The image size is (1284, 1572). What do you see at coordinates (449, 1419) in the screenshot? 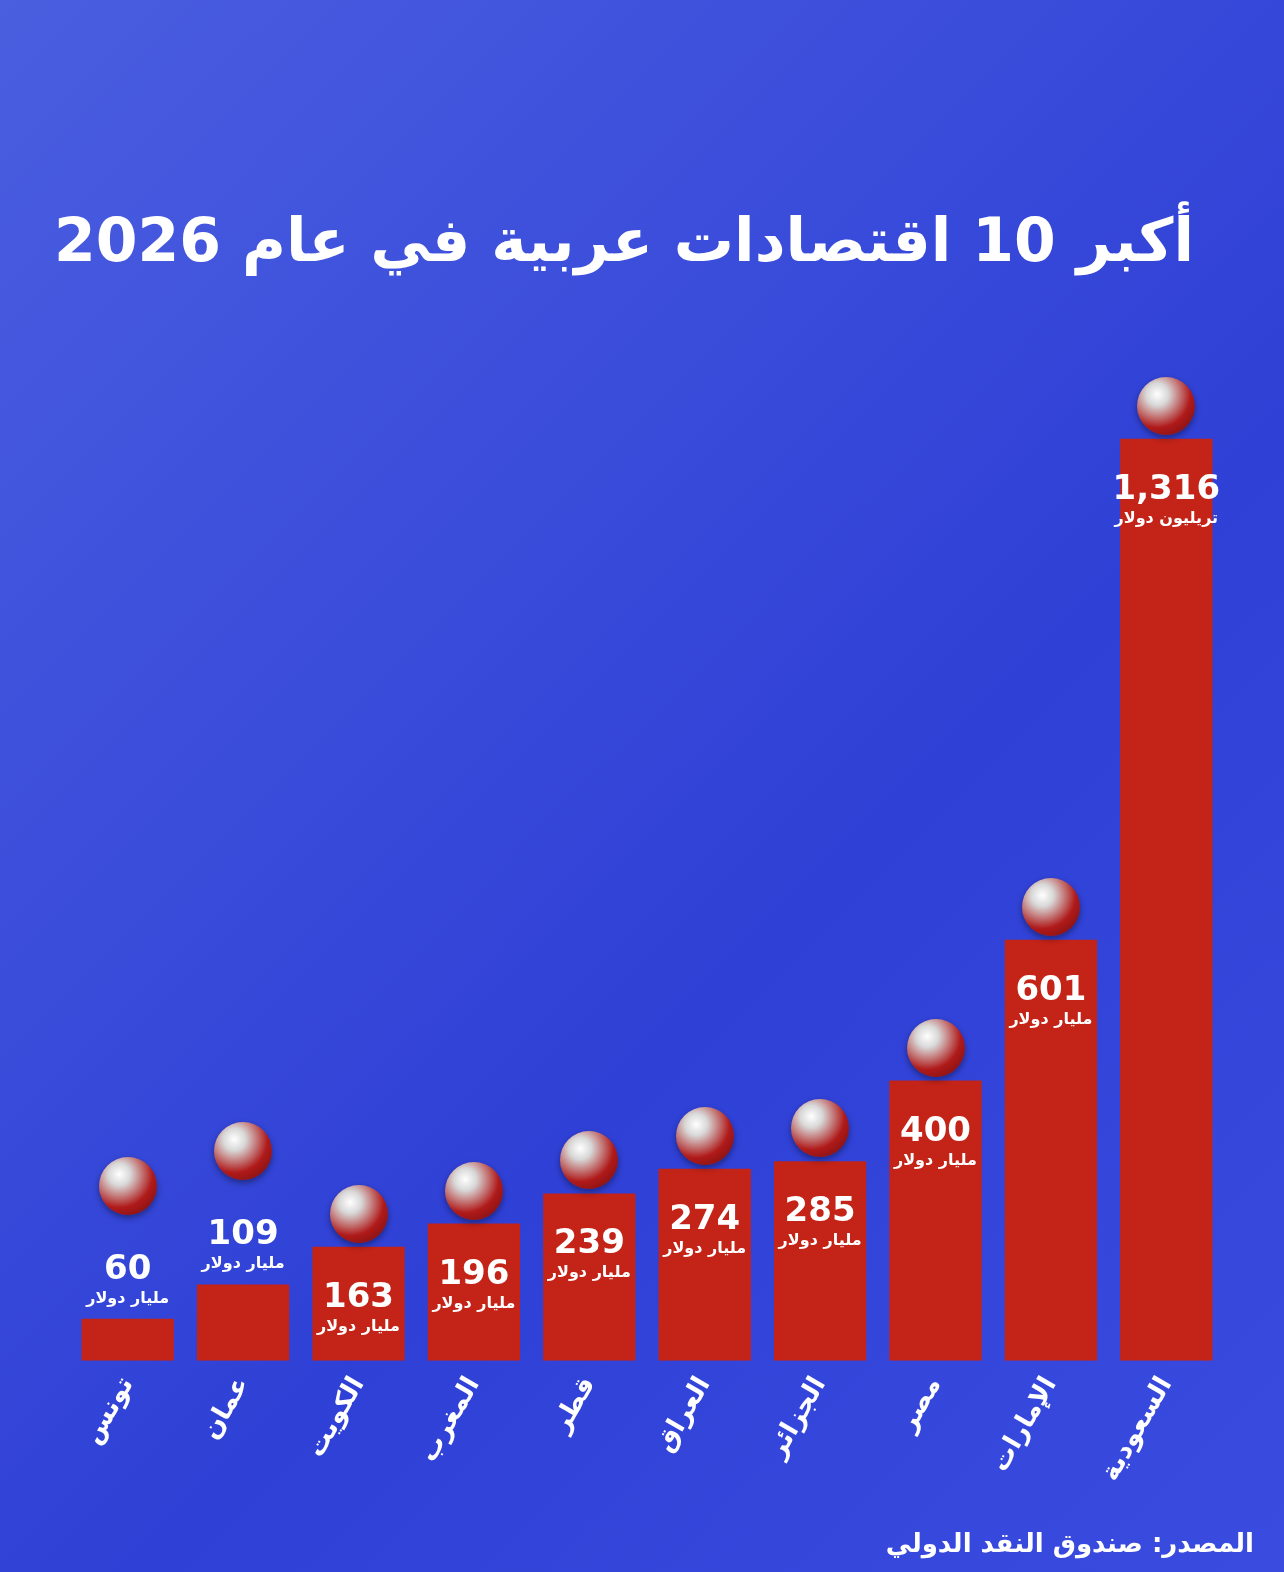
I see `x-tick-label: المغرب` at bounding box center [449, 1419].